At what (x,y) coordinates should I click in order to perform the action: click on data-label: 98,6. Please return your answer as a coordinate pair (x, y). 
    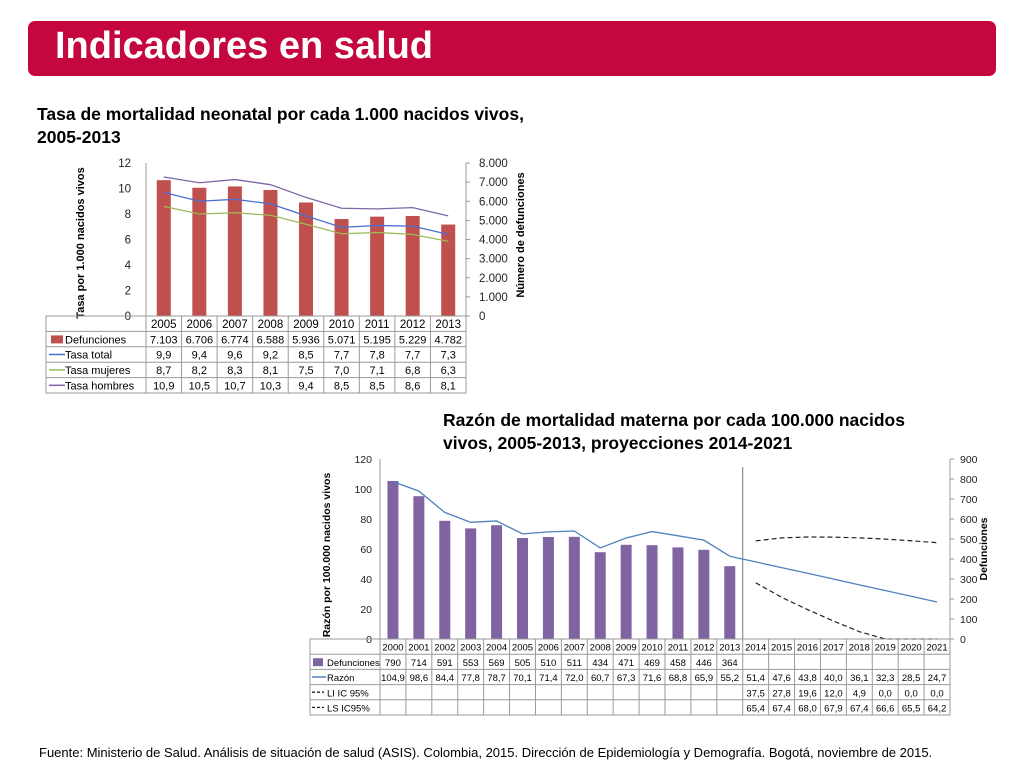
    Looking at the image, I should click on (419, 678).